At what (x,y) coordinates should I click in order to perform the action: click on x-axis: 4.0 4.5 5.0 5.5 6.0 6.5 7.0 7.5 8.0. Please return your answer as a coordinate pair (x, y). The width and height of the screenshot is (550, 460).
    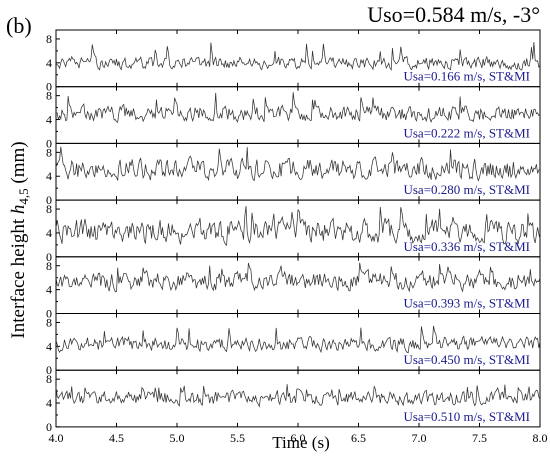
    Looking at the image, I should click on (298, 438).